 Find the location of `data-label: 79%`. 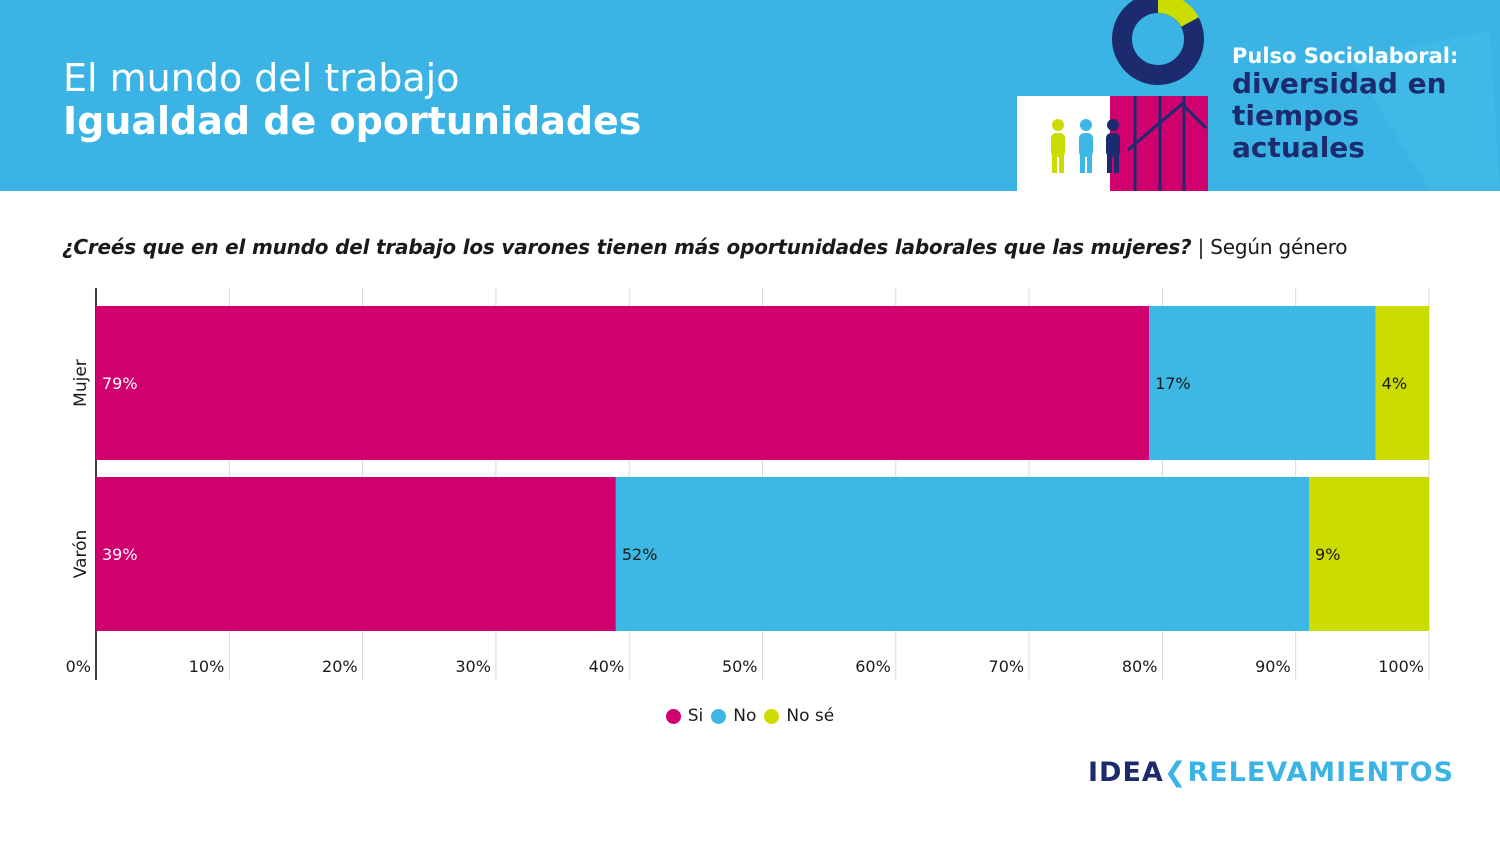

data-label: 79% is located at coordinates (120, 383).